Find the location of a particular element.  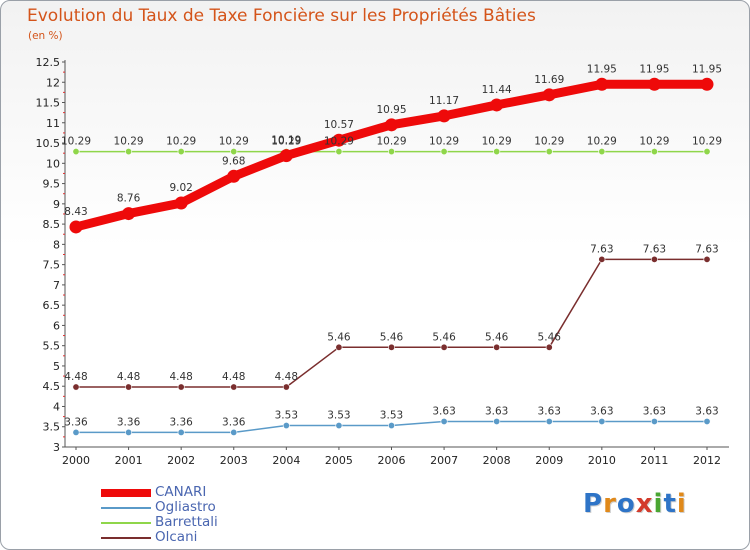

legend-swatch-olcani is located at coordinates (126, 538).